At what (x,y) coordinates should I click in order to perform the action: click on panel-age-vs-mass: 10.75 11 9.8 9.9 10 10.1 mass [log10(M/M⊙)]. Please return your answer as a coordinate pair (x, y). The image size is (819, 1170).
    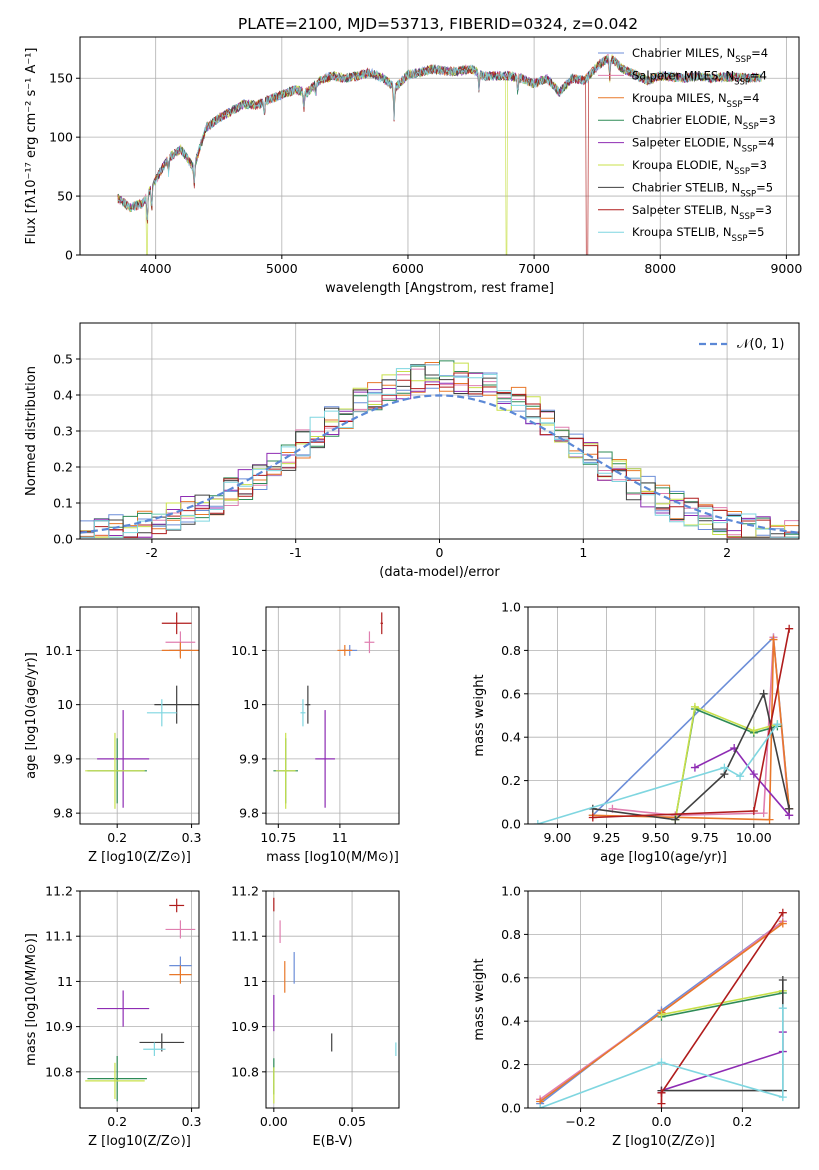
    Looking at the image, I should click on (315, 735).